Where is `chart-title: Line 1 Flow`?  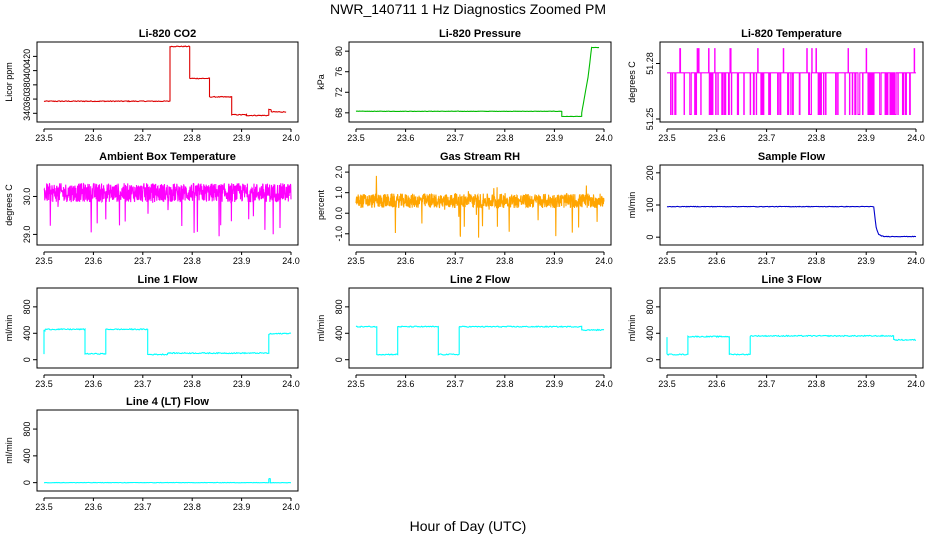 chart-title: Line 1 Flow is located at coordinates (168, 280).